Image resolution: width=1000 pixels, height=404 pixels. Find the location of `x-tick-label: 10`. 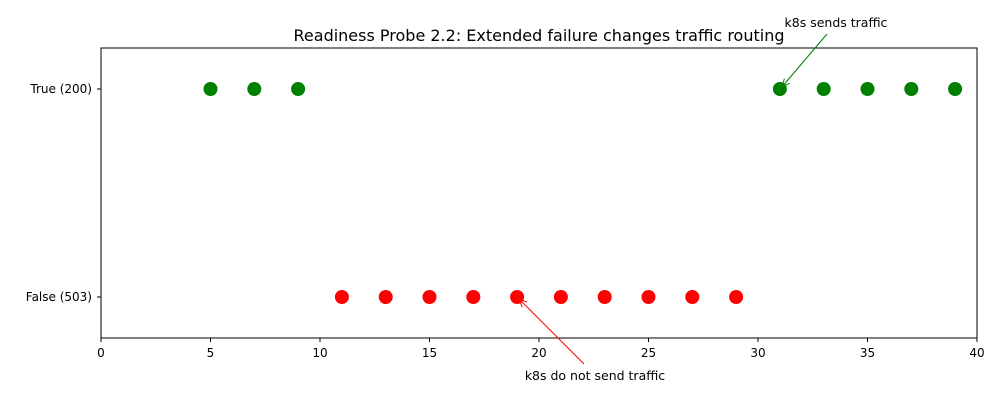

x-tick-label: 10 is located at coordinates (319, 353).